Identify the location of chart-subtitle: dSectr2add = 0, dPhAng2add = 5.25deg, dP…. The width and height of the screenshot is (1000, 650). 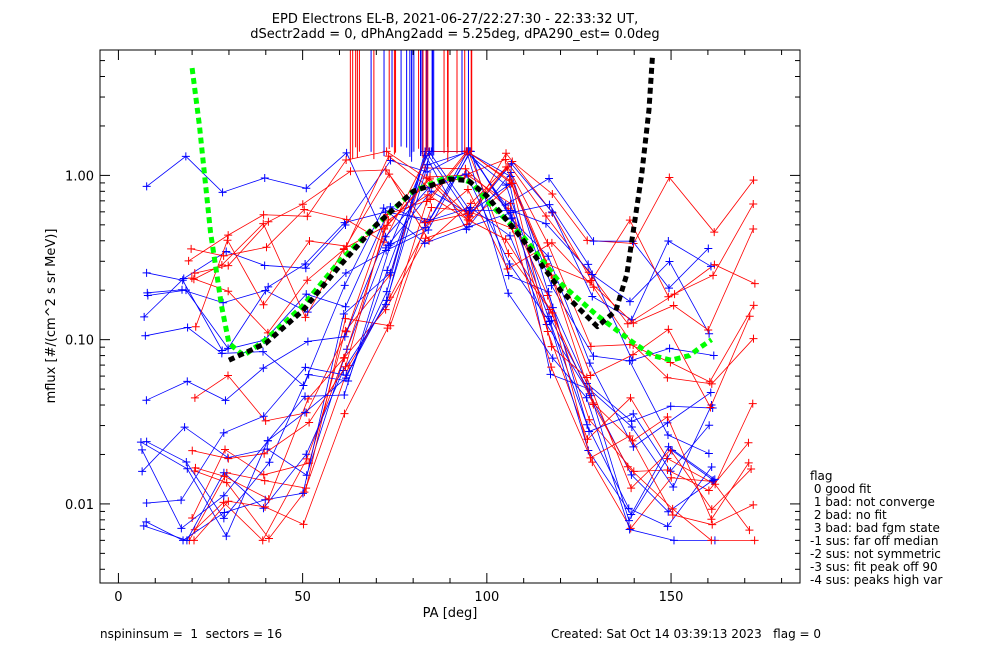
(454, 34).